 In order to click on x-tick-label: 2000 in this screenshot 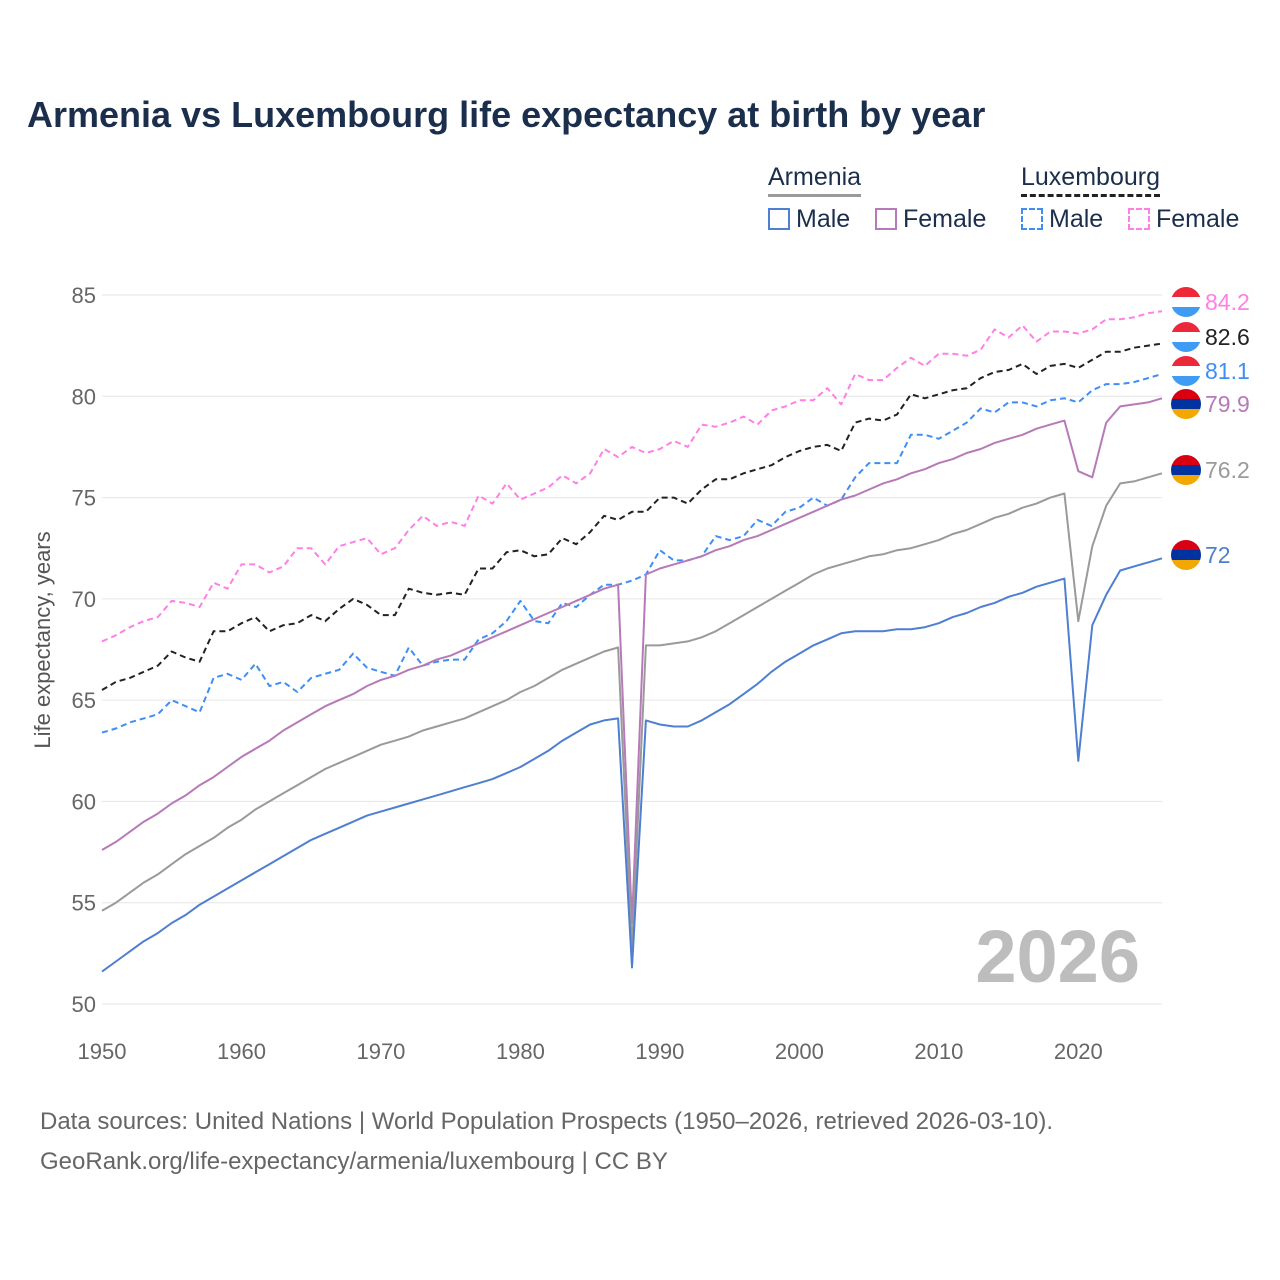, I will do `click(799, 1051)`.